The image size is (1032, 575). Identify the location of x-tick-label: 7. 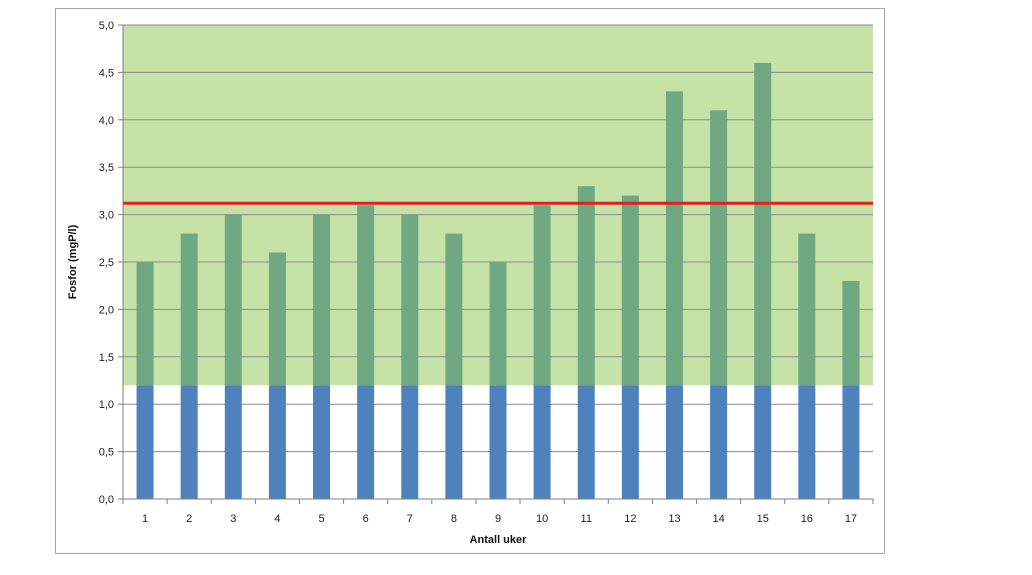
(410, 519).